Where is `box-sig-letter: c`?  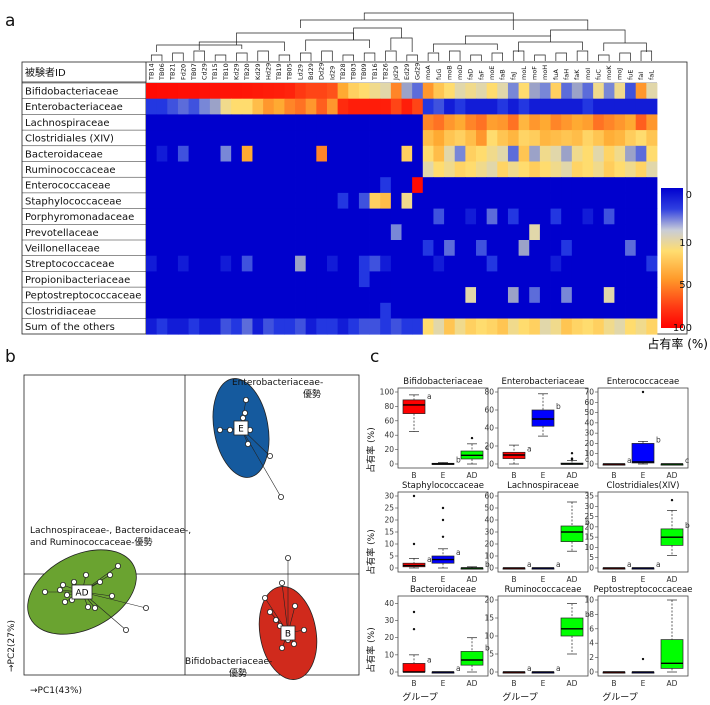 box-sig-letter: c is located at coordinates (587, 459).